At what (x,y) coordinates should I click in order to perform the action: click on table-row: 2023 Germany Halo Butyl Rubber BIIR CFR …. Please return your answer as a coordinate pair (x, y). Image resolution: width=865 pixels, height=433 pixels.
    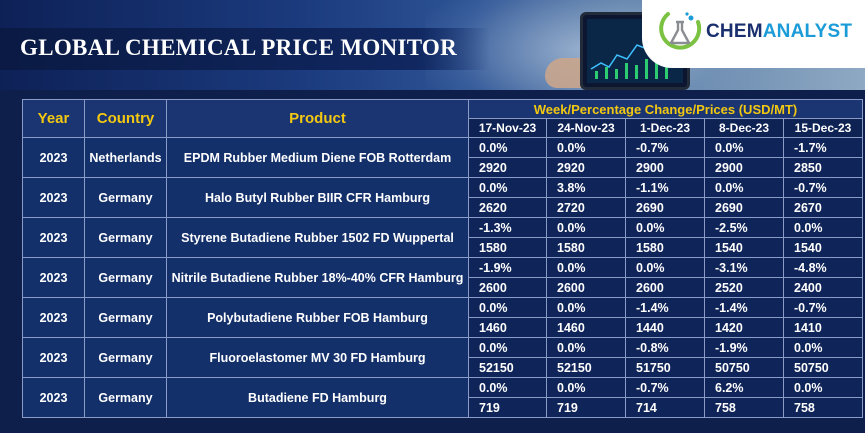
    Looking at the image, I should click on (442, 197).